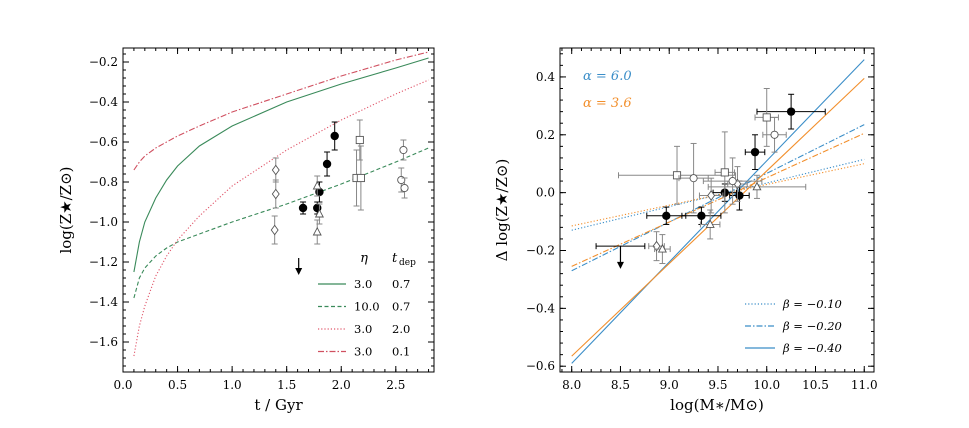 The width and height of the screenshot is (969, 428). I want to click on x-tick-label: 2.0, so click(341, 385).